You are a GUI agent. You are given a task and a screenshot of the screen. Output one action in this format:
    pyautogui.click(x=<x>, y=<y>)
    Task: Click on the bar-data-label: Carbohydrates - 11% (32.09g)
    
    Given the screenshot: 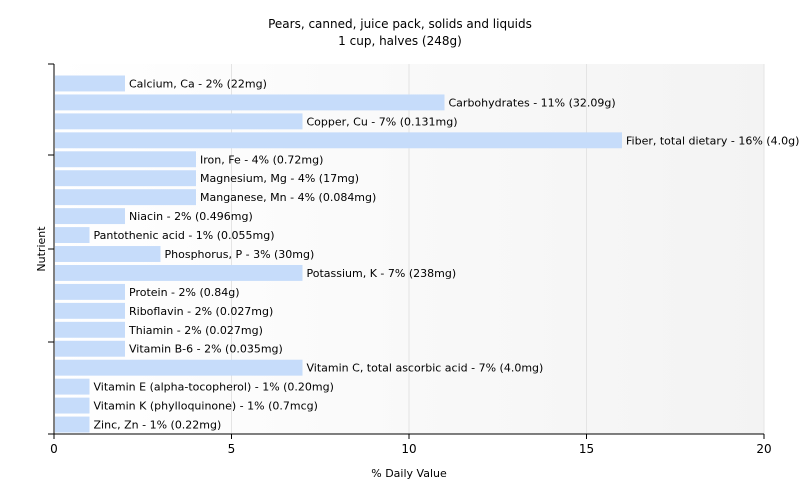 What is the action you would take?
    pyautogui.click(x=532, y=102)
    